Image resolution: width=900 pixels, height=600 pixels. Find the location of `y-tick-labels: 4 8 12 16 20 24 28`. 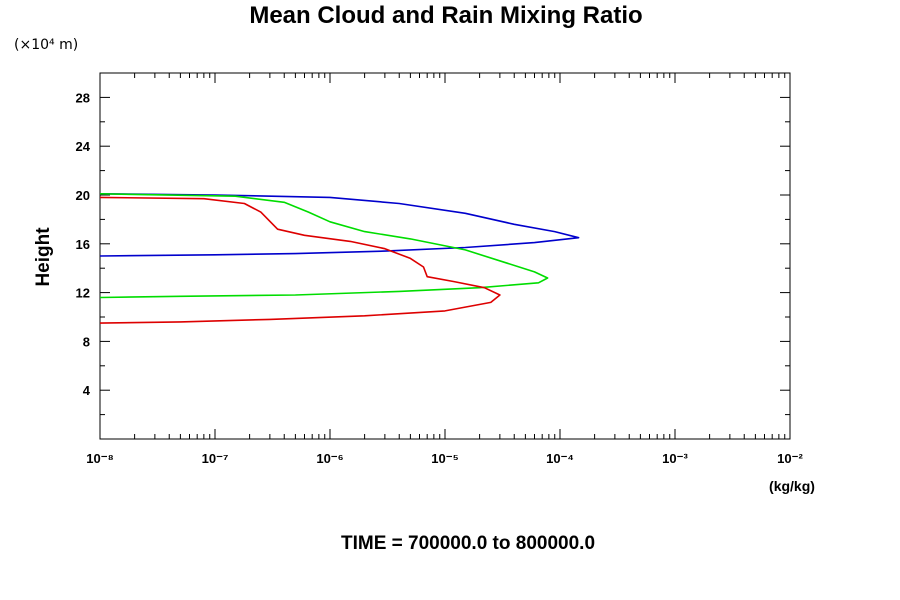

y-tick-labels: 4 8 12 16 20 24 28 is located at coordinates (83, 244).